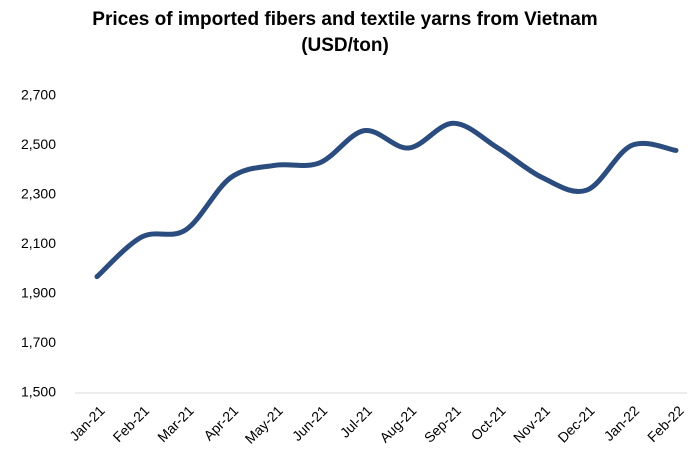  Describe the element at coordinates (488, 422) in the screenshot. I see `x-tick-label: Oct-21` at that location.